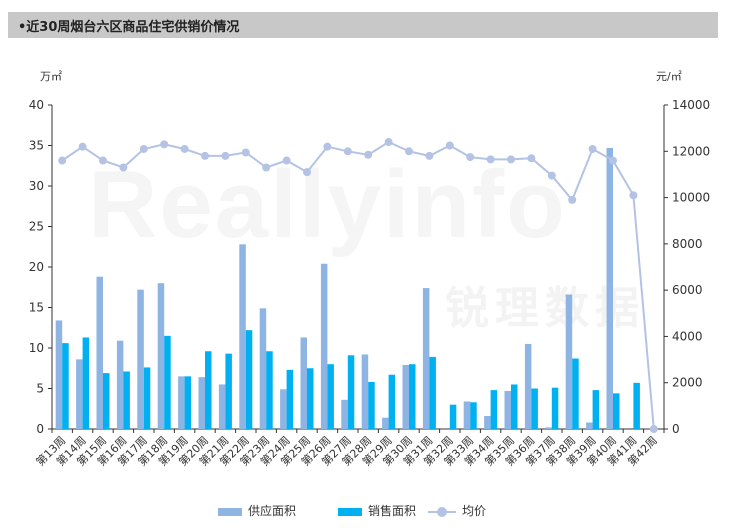 The image size is (740, 528). What do you see at coordinates (687, 244) in the screenshot?
I see `y-right-tick-label: 8000` at bounding box center [687, 244].